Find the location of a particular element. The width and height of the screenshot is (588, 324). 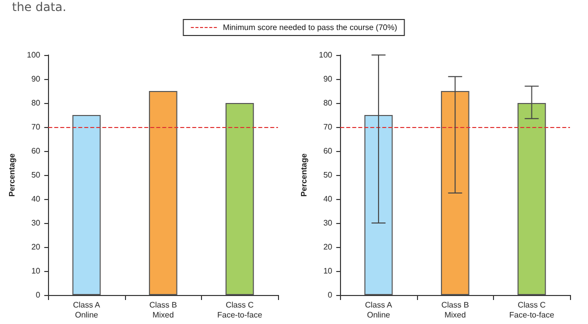

legend-label: Minimum score needed to pass the course (70%) is located at coordinates (310, 27).